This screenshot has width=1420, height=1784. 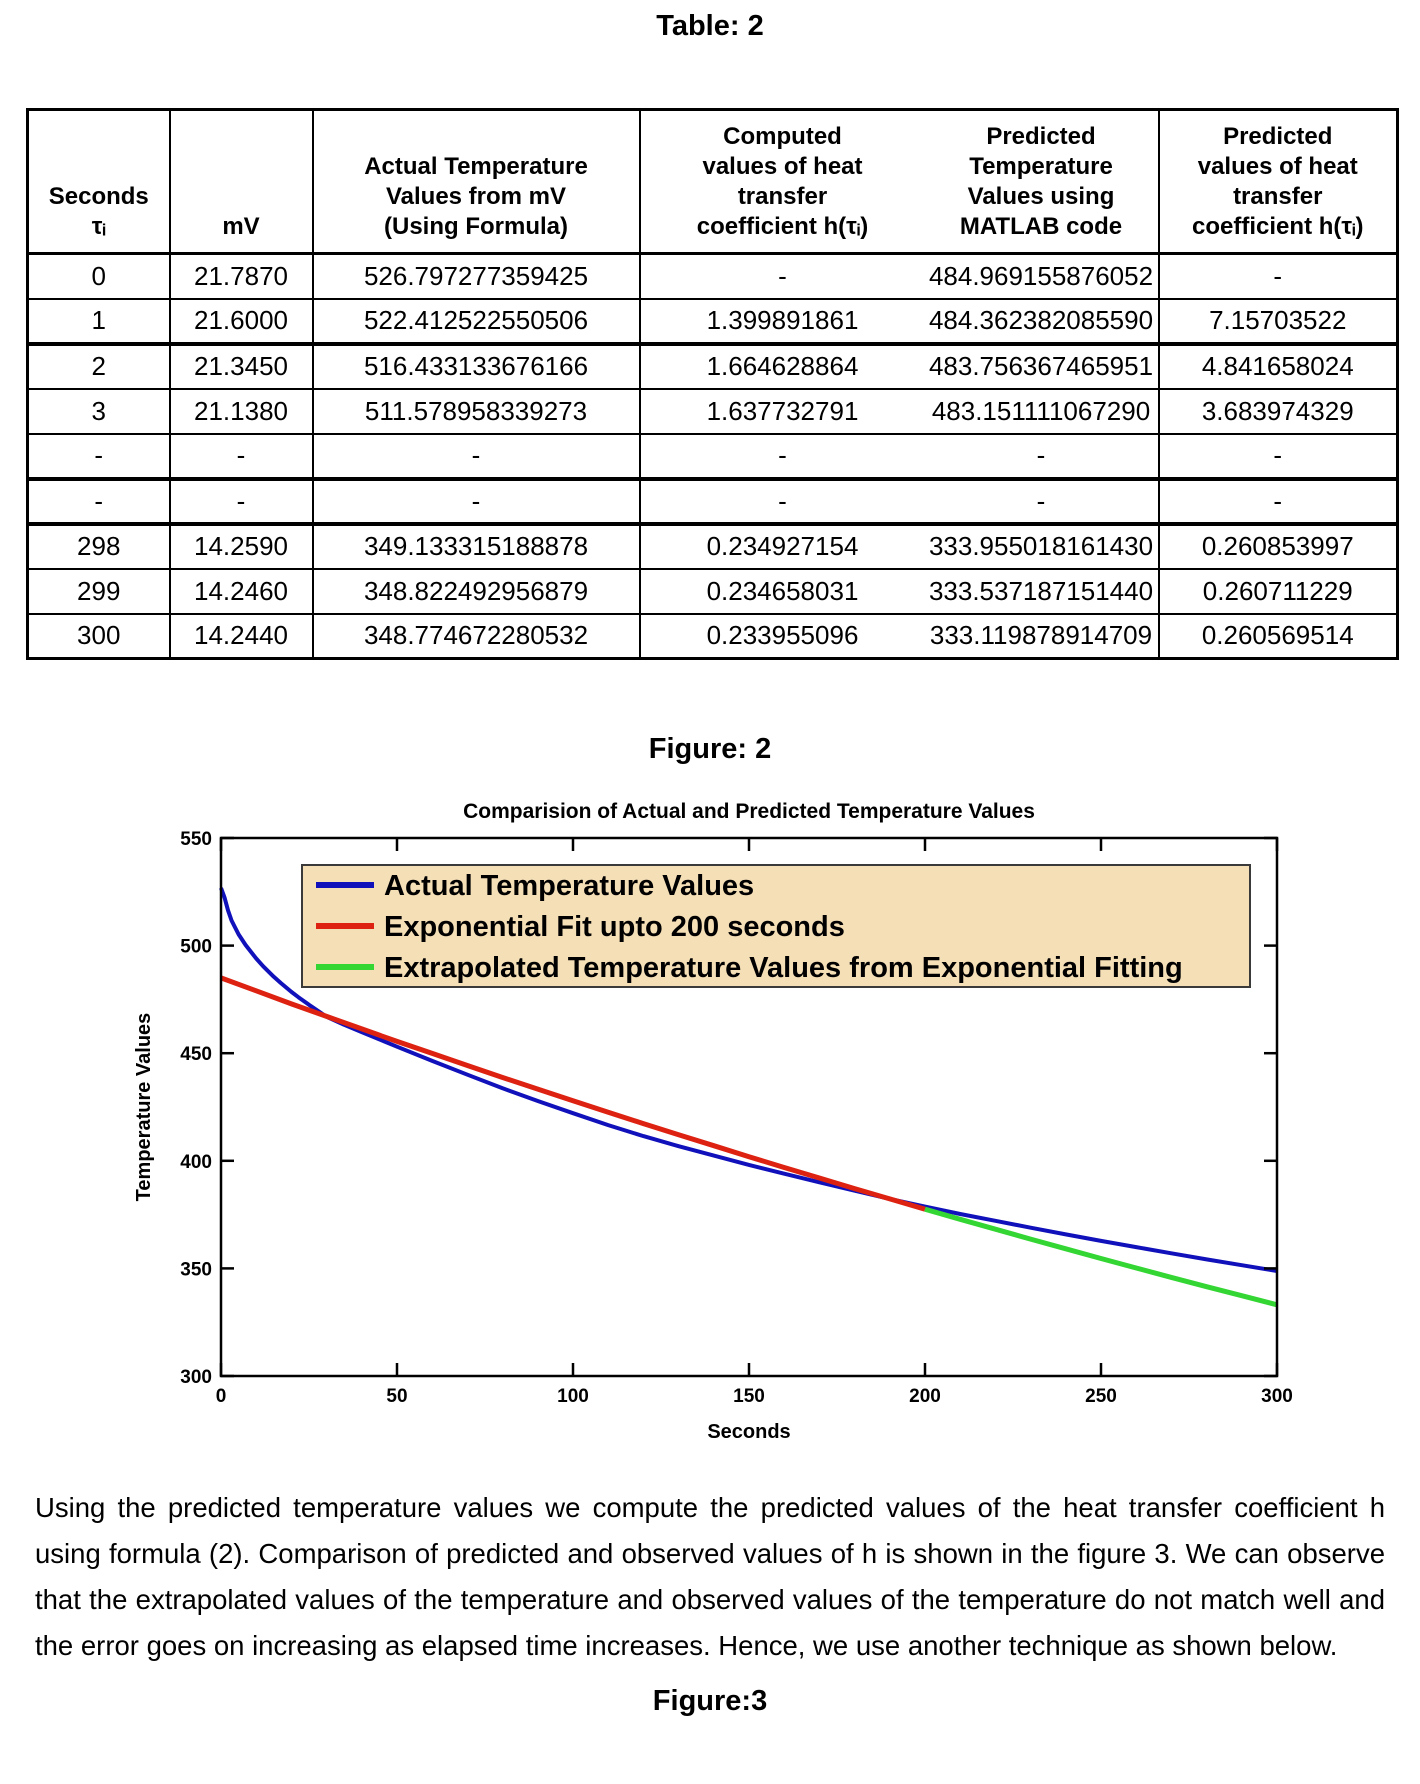 What do you see at coordinates (476, 591) in the screenshot?
I see `table-cell: 348.822492956879` at bounding box center [476, 591].